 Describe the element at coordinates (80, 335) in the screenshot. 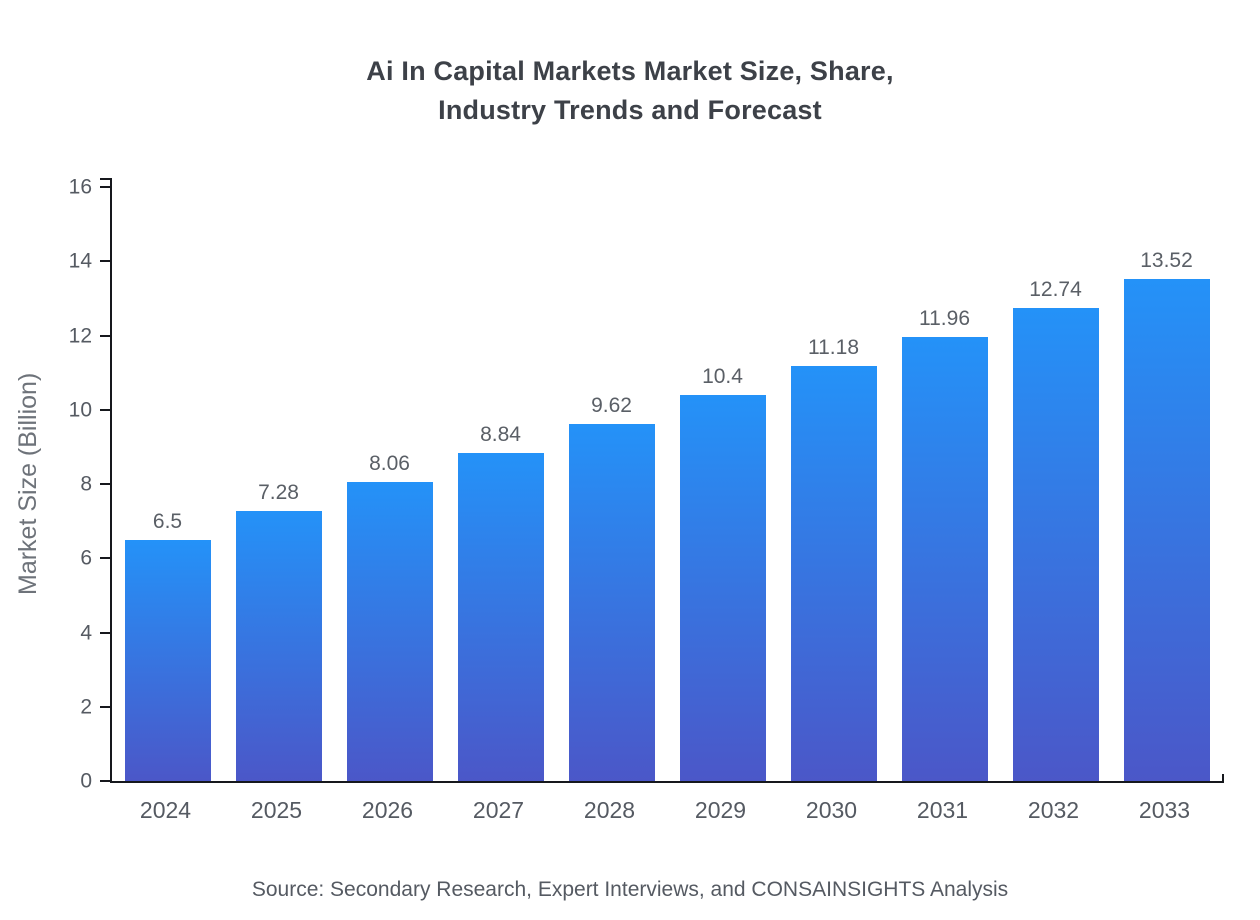

I see `y-axis-tick-label: 12` at that location.